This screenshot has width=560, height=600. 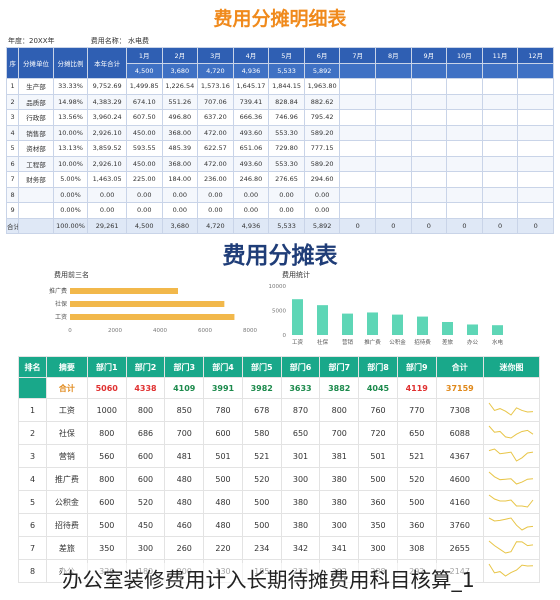 What do you see at coordinates (70, 117) in the screenshot?
I see `table1-cell: 13.56%` at bounding box center [70, 117].